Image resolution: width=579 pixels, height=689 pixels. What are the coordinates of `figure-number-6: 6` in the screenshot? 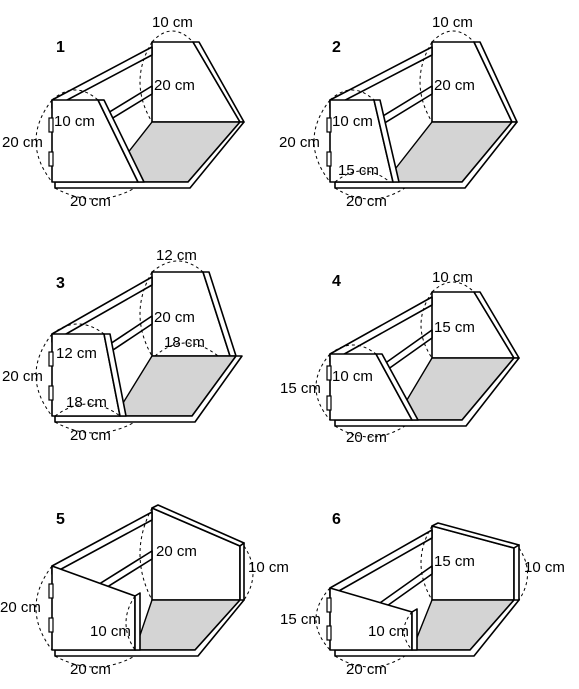 It's located at (336, 519).